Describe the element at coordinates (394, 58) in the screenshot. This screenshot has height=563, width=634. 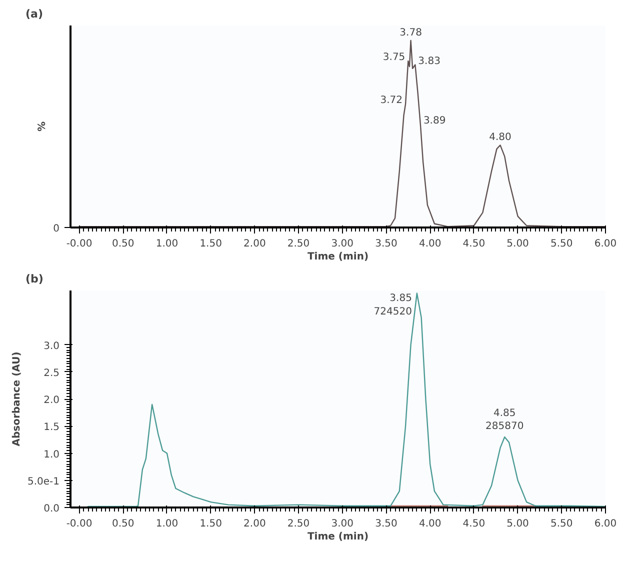
I see `annotation: 3.75` at that location.